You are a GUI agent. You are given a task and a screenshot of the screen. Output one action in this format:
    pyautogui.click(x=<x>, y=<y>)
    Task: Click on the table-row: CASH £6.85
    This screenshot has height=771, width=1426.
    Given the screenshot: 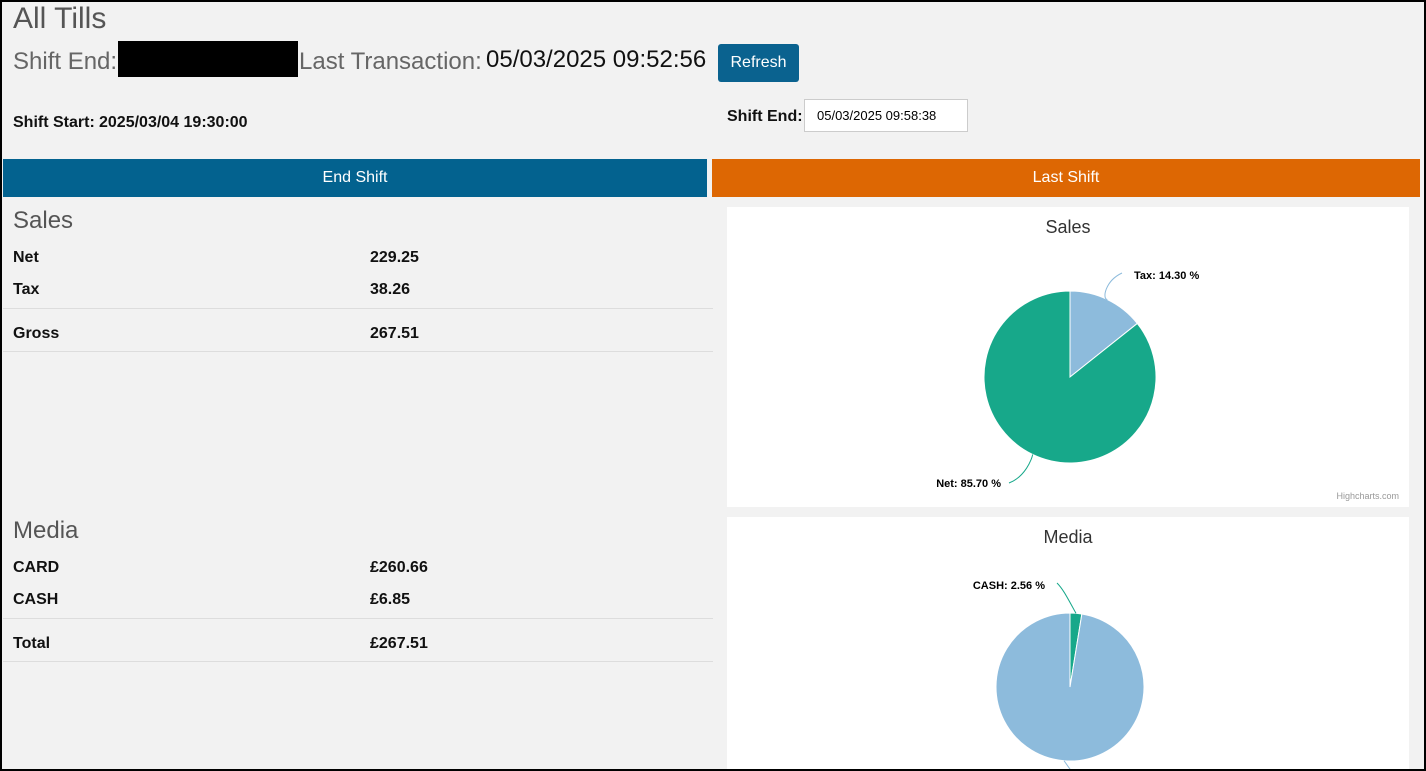 What is the action you would take?
    pyautogui.click(x=358, y=600)
    